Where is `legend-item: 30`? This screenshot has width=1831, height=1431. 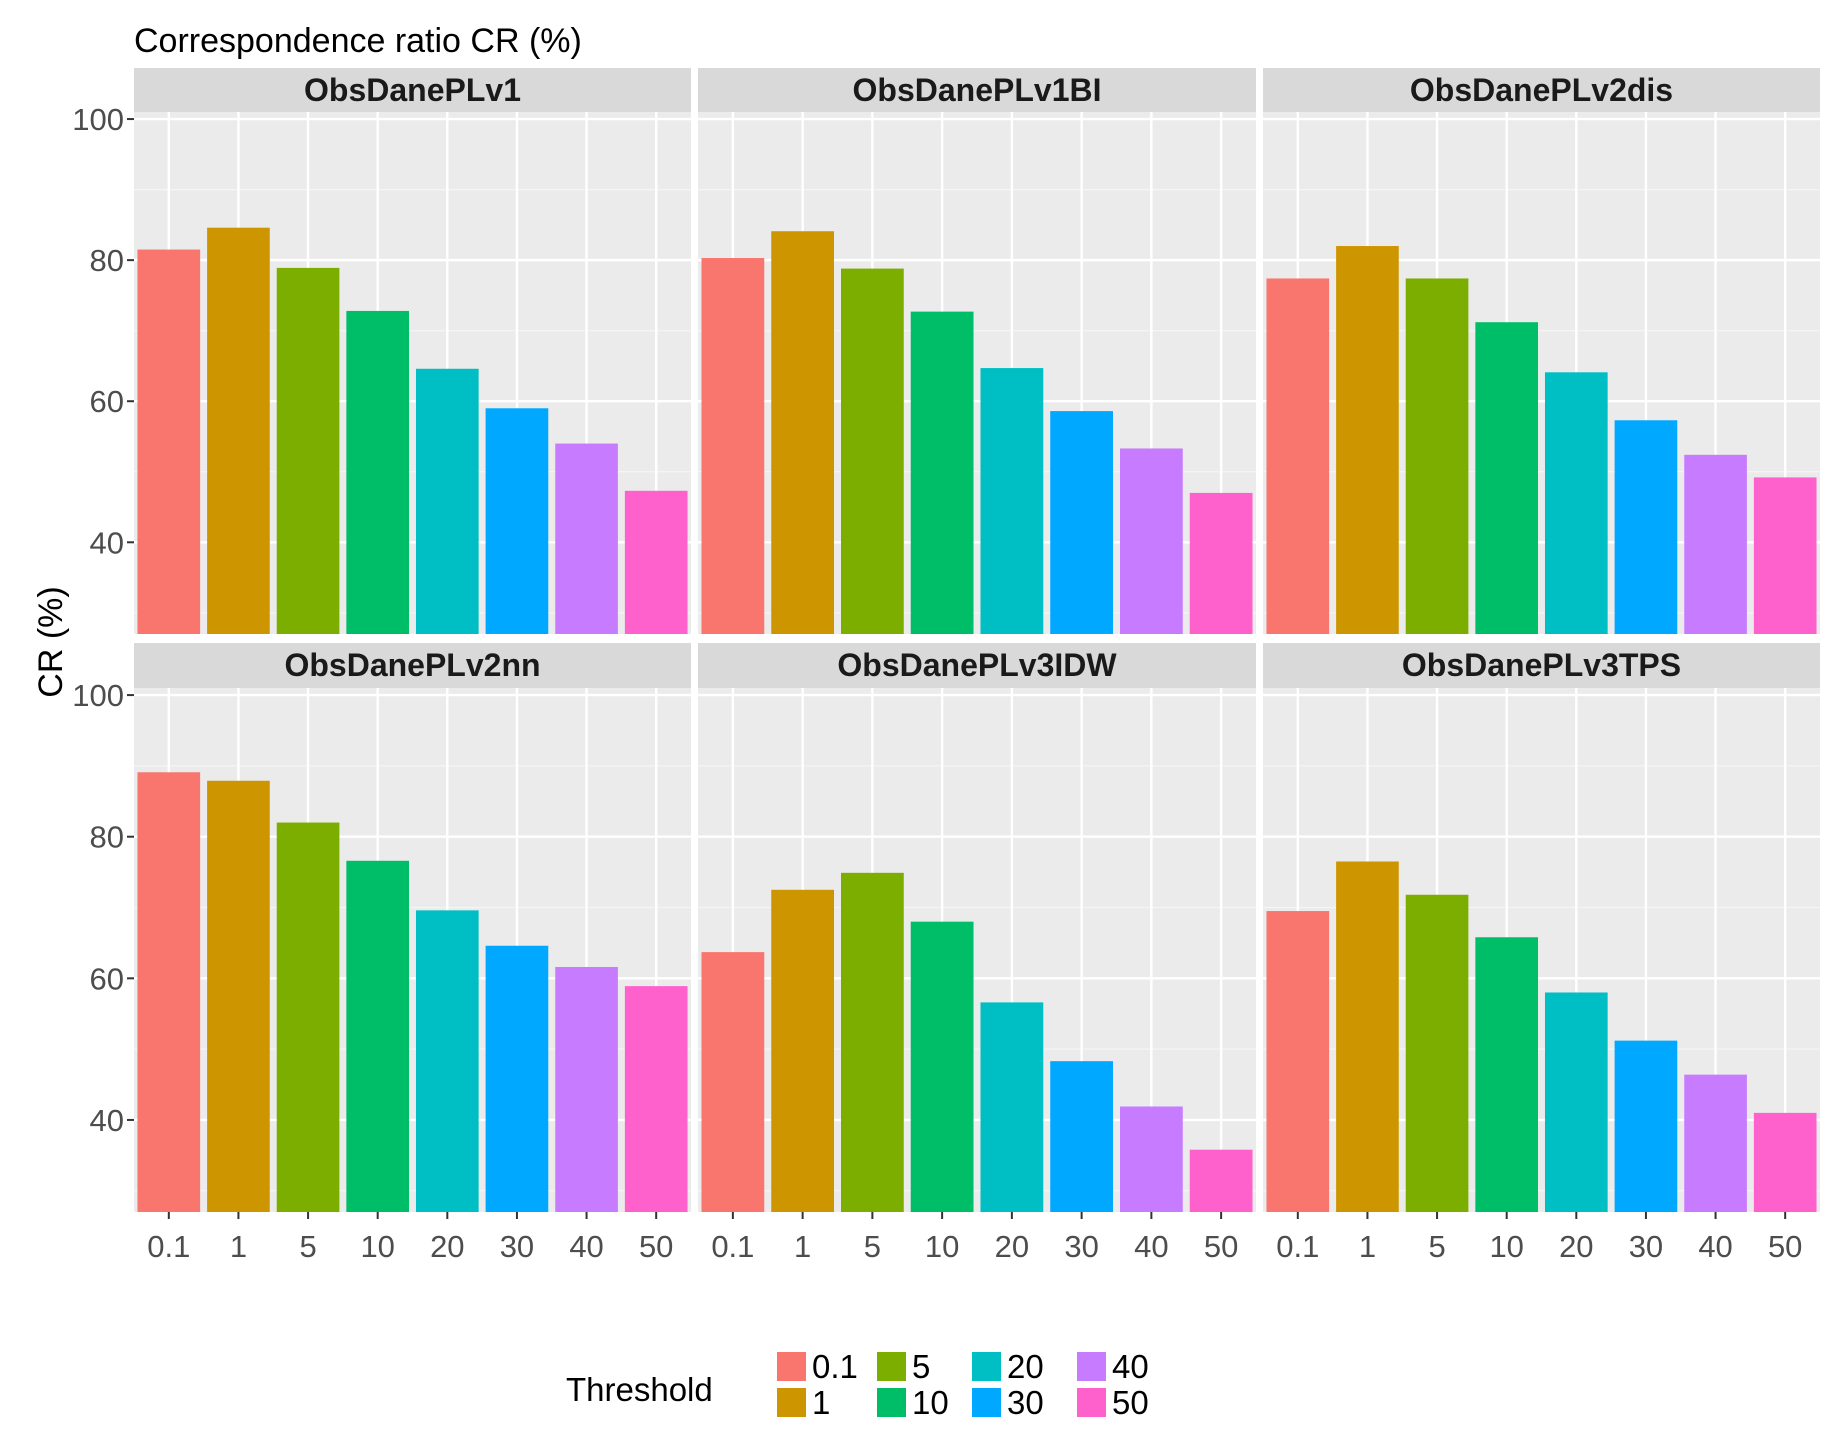
legend-item: 30 is located at coordinates (1008, 1402).